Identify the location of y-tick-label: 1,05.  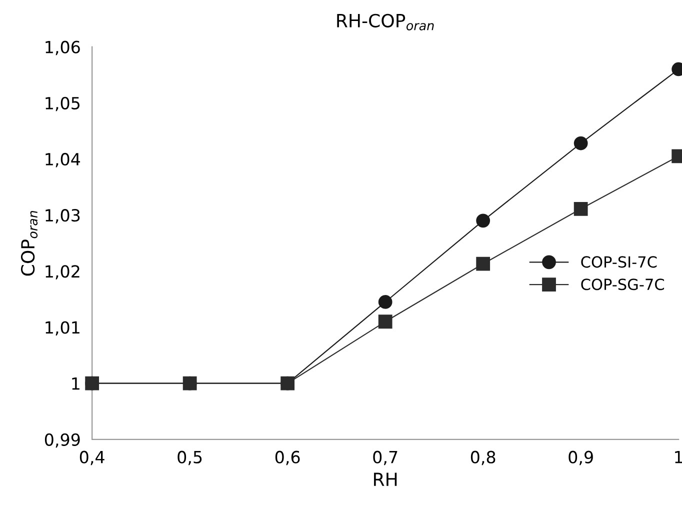
(63, 104).